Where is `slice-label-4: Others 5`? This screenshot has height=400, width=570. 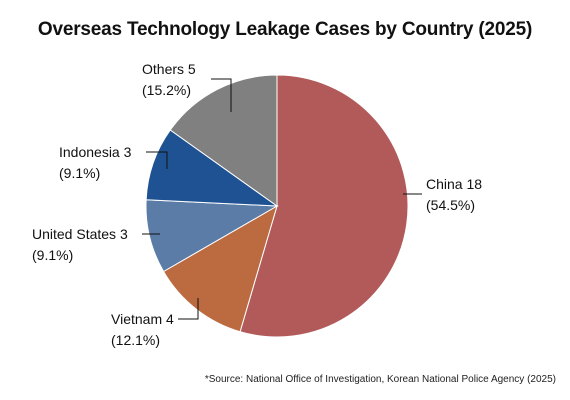 slice-label-4: Others 5 is located at coordinates (169, 69).